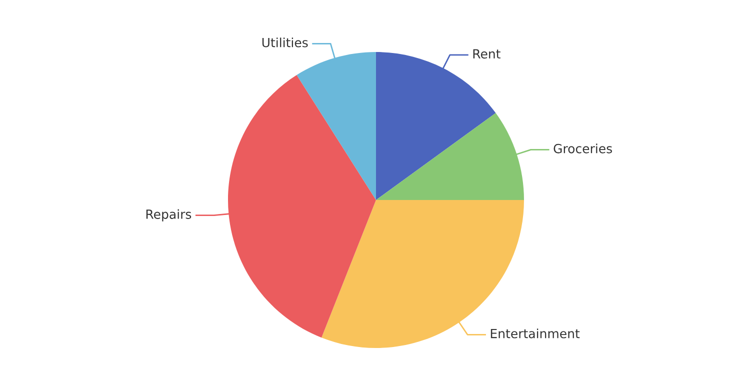 This screenshot has height=388, width=737. Describe the element at coordinates (285, 43) in the screenshot. I see `slice-label: Utilities` at that location.